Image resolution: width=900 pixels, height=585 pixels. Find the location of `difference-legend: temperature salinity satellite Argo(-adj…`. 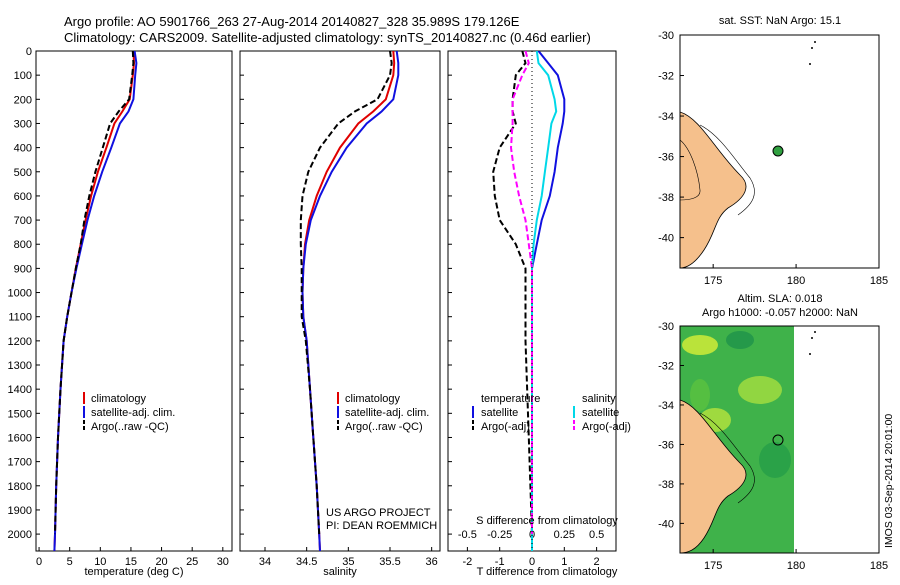

difference-legend: temperature salinity satellite Argo(-adj… is located at coordinates (551, 413).